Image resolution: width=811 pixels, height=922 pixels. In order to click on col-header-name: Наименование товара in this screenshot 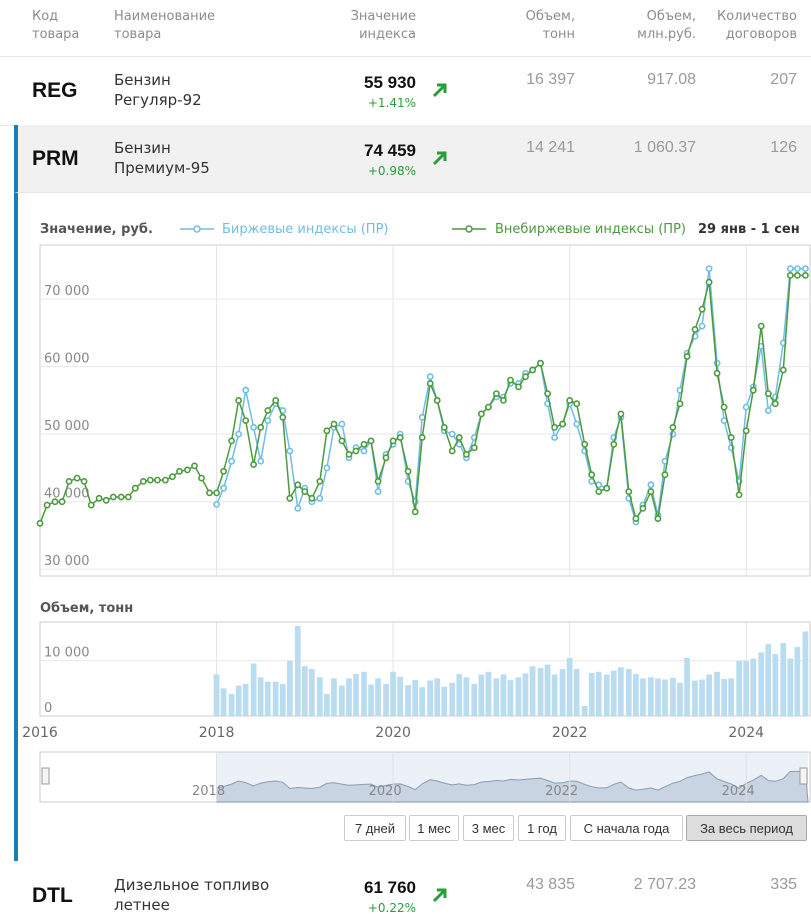, I will do `click(165, 25)`.